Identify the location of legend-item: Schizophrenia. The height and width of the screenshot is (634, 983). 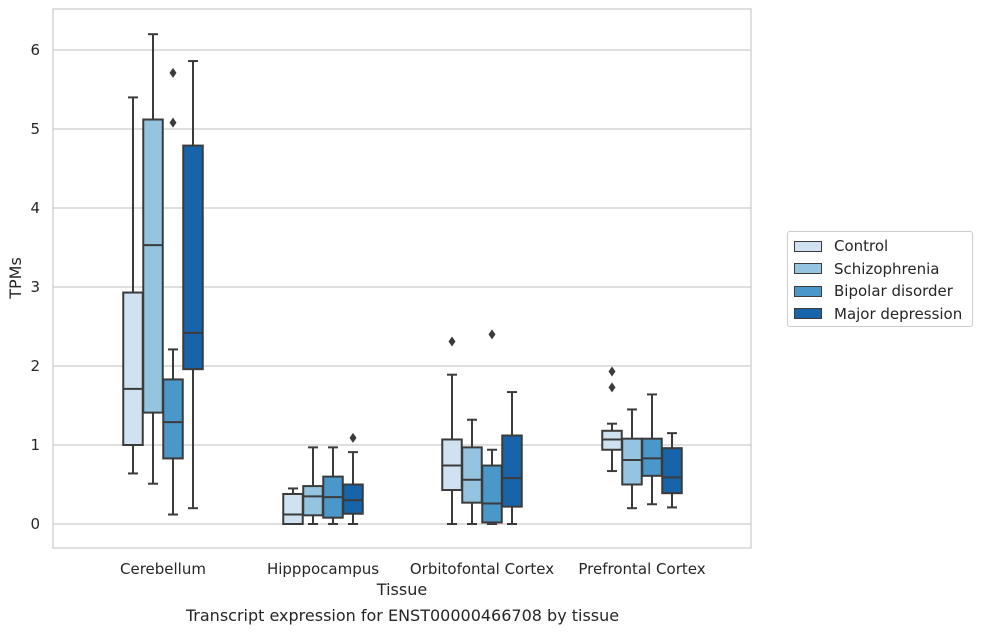
(866, 269).